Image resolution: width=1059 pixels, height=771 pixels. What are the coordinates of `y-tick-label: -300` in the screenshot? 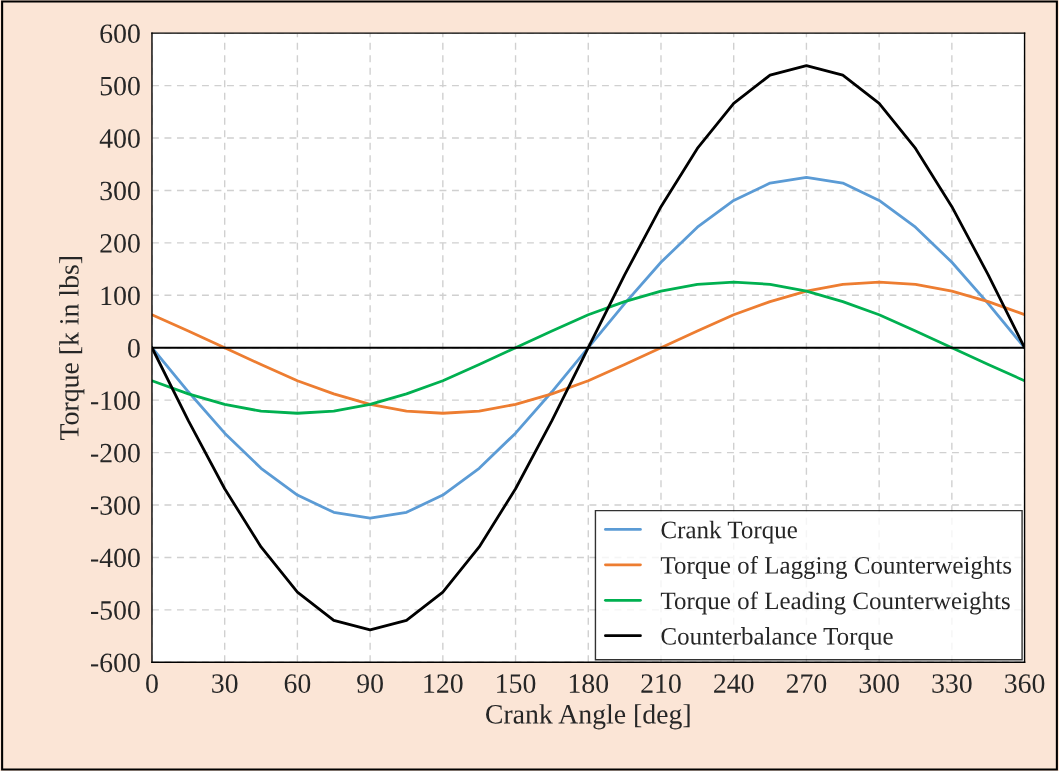 It's located at (115, 505).